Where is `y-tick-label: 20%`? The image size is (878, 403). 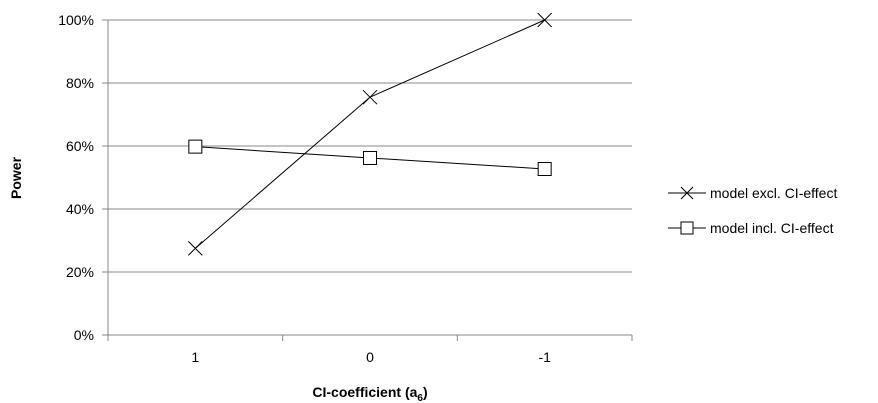 y-tick-label: 20% is located at coordinates (80, 272).